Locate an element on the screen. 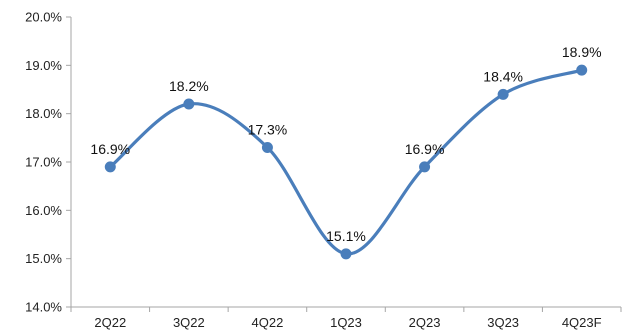 This screenshot has width=624, height=333. x-tick-label: 2Q22 is located at coordinates (110, 322).